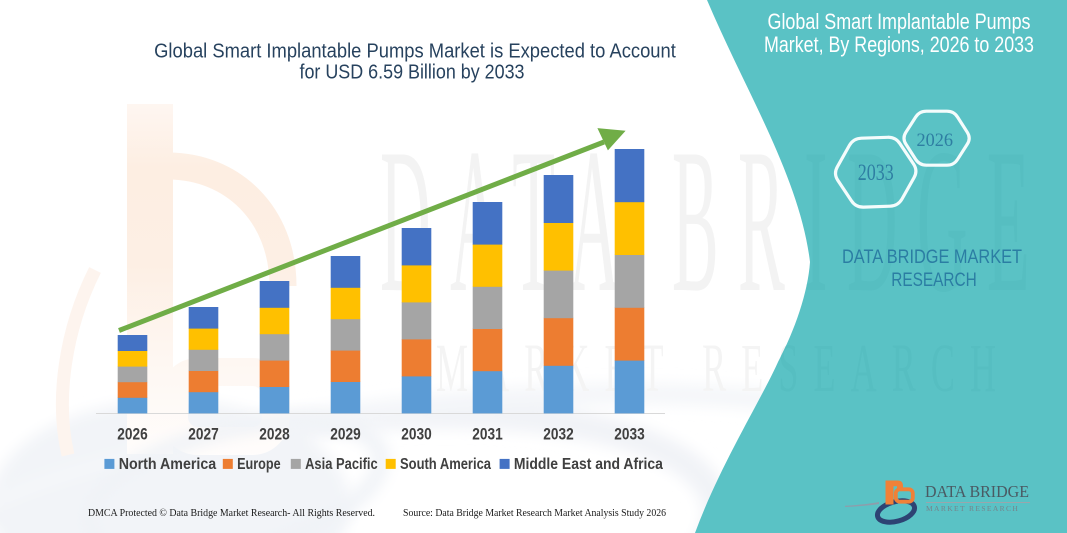 The image size is (1067, 533). Describe the element at coordinates (445, 464) in the screenshot. I see `svg-text: South America` at that location.